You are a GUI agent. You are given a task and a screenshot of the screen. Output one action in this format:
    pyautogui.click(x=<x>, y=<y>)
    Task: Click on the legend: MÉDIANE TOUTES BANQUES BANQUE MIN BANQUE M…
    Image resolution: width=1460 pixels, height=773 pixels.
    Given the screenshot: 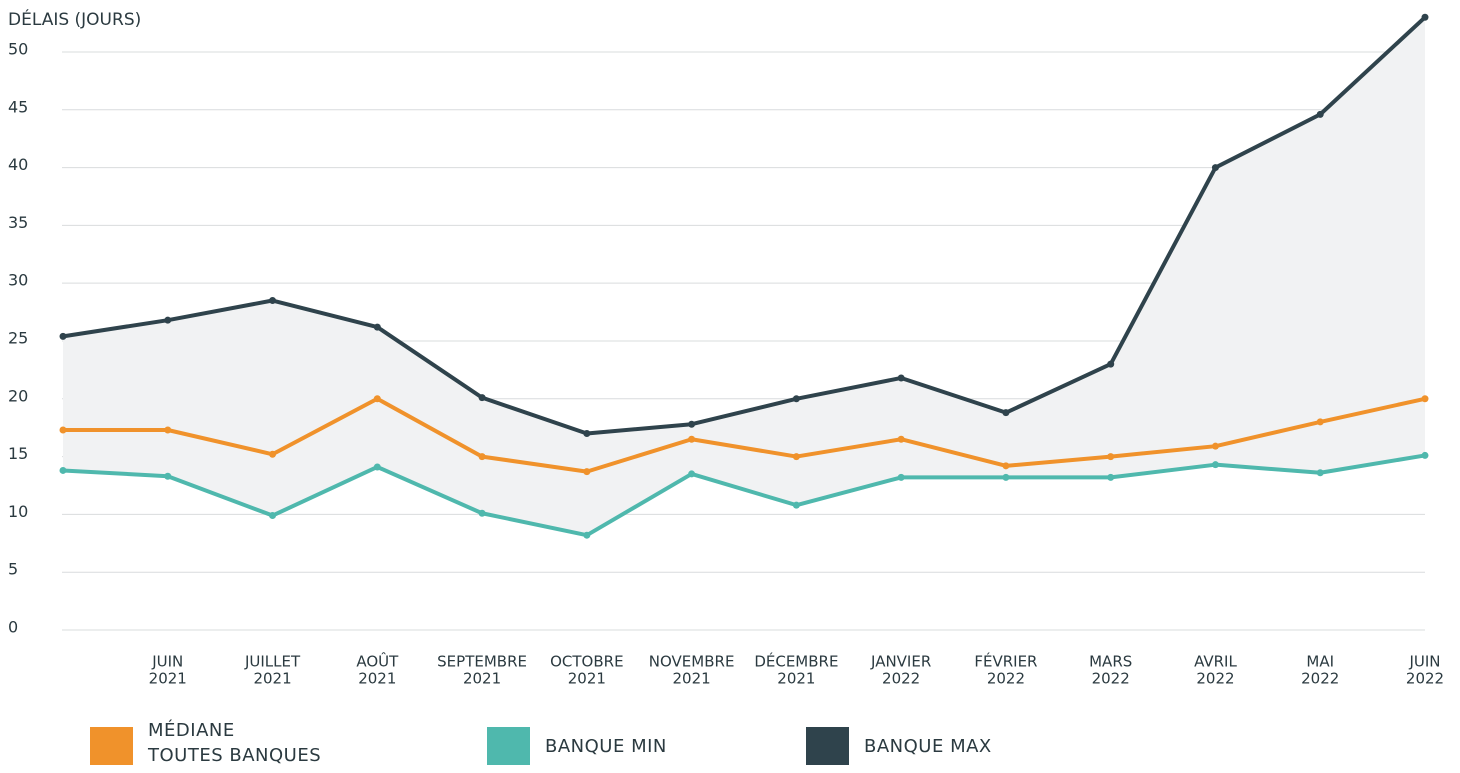 What is the action you would take?
    pyautogui.click(x=730, y=745)
    